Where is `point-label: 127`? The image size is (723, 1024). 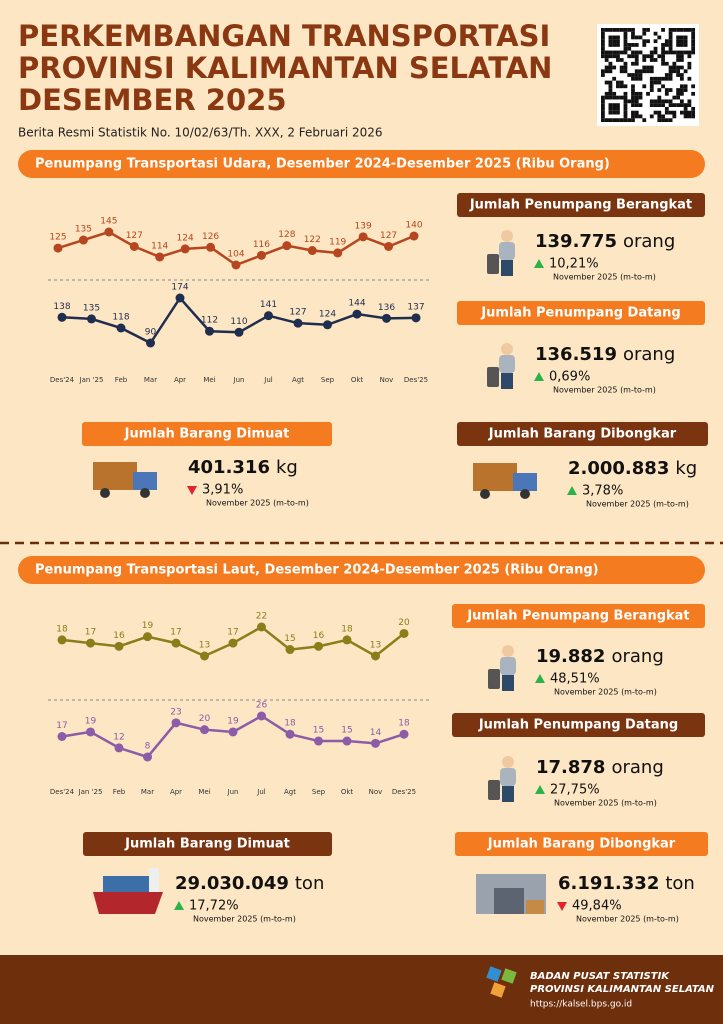 point-label: 127 is located at coordinates (134, 236).